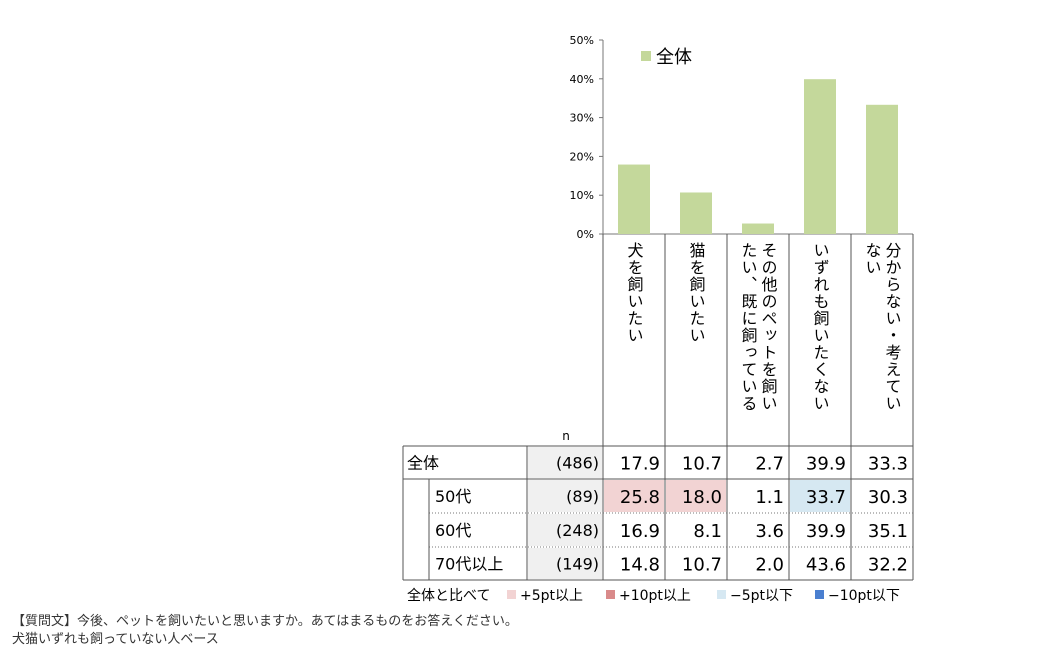 This screenshot has width=1059, height=659. Describe the element at coordinates (646, 56) in the screenshot. I see `legend-swatch` at that location.